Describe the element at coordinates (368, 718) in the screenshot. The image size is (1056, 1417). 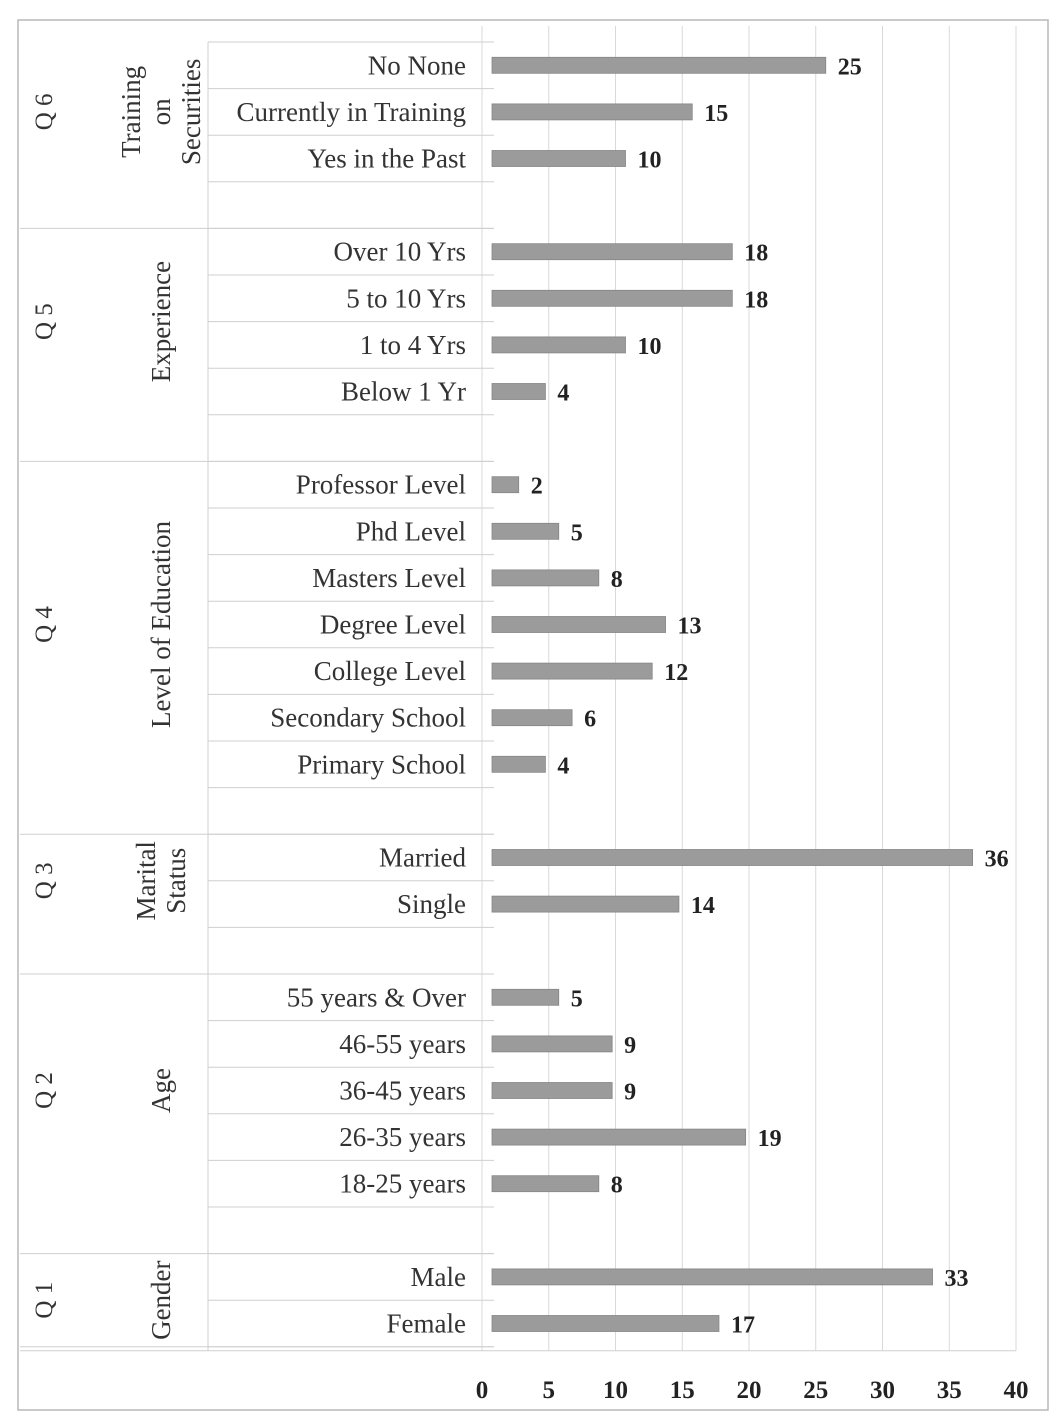
I see `category-label: Secondary School` at that location.